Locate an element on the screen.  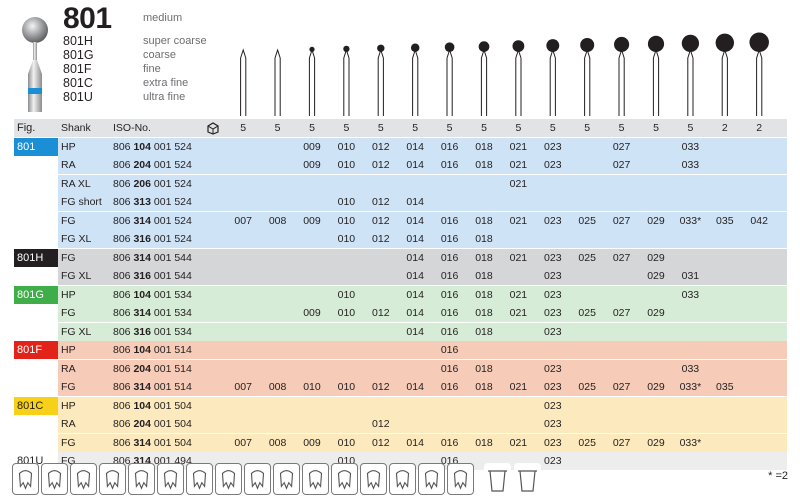
size-cell: 010 is located at coordinates (312, 387).